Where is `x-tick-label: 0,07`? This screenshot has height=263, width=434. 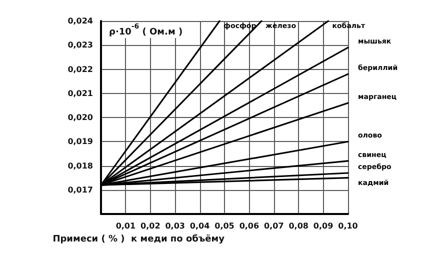 x-tick-label: 0,07 is located at coordinates (274, 226).